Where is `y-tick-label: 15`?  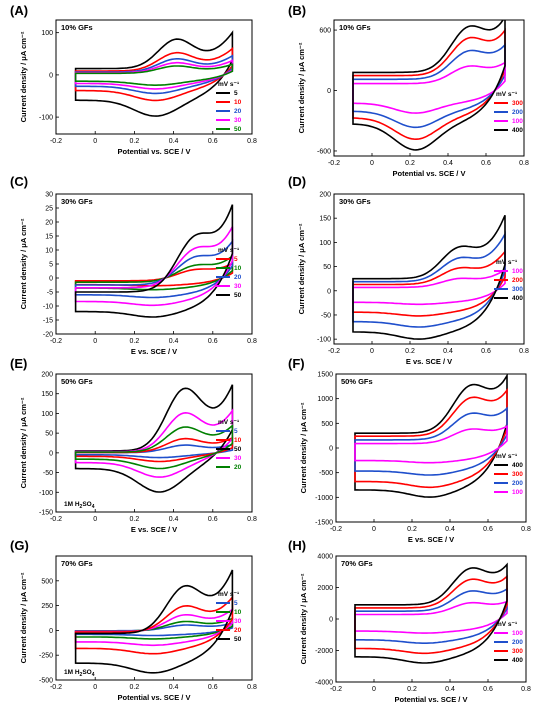 y-tick-label: 15 is located at coordinates (49, 237).